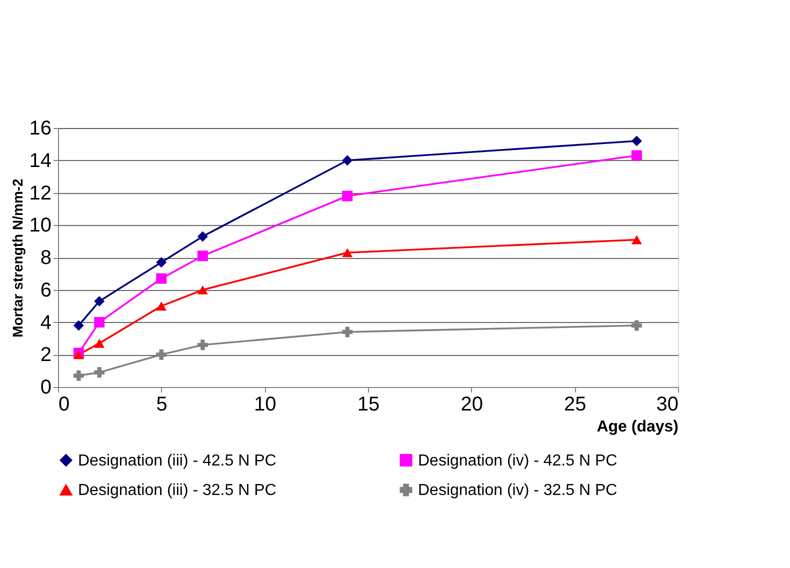 The height and width of the screenshot is (568, 790). Describe the element at coordinates (46, 290) in the screenshot. I see `y-tick-label: 6` at that location.